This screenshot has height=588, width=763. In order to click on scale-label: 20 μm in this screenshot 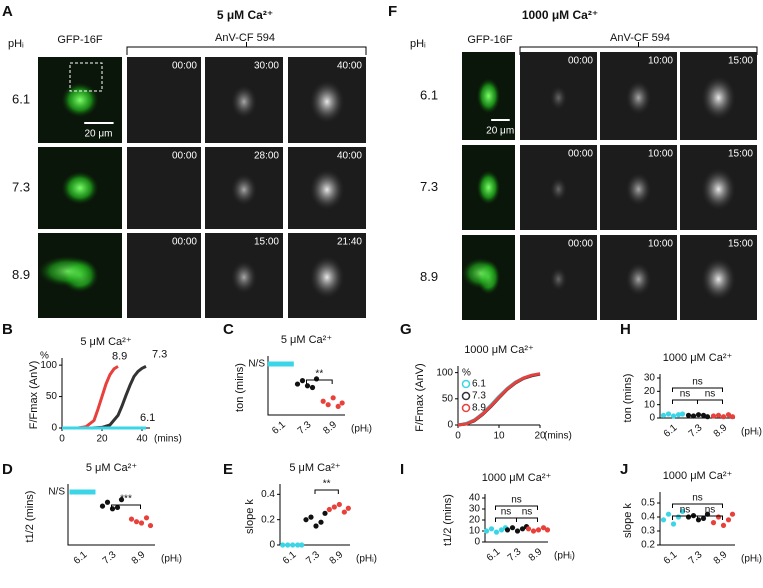, I will do `click(98, 134)`.